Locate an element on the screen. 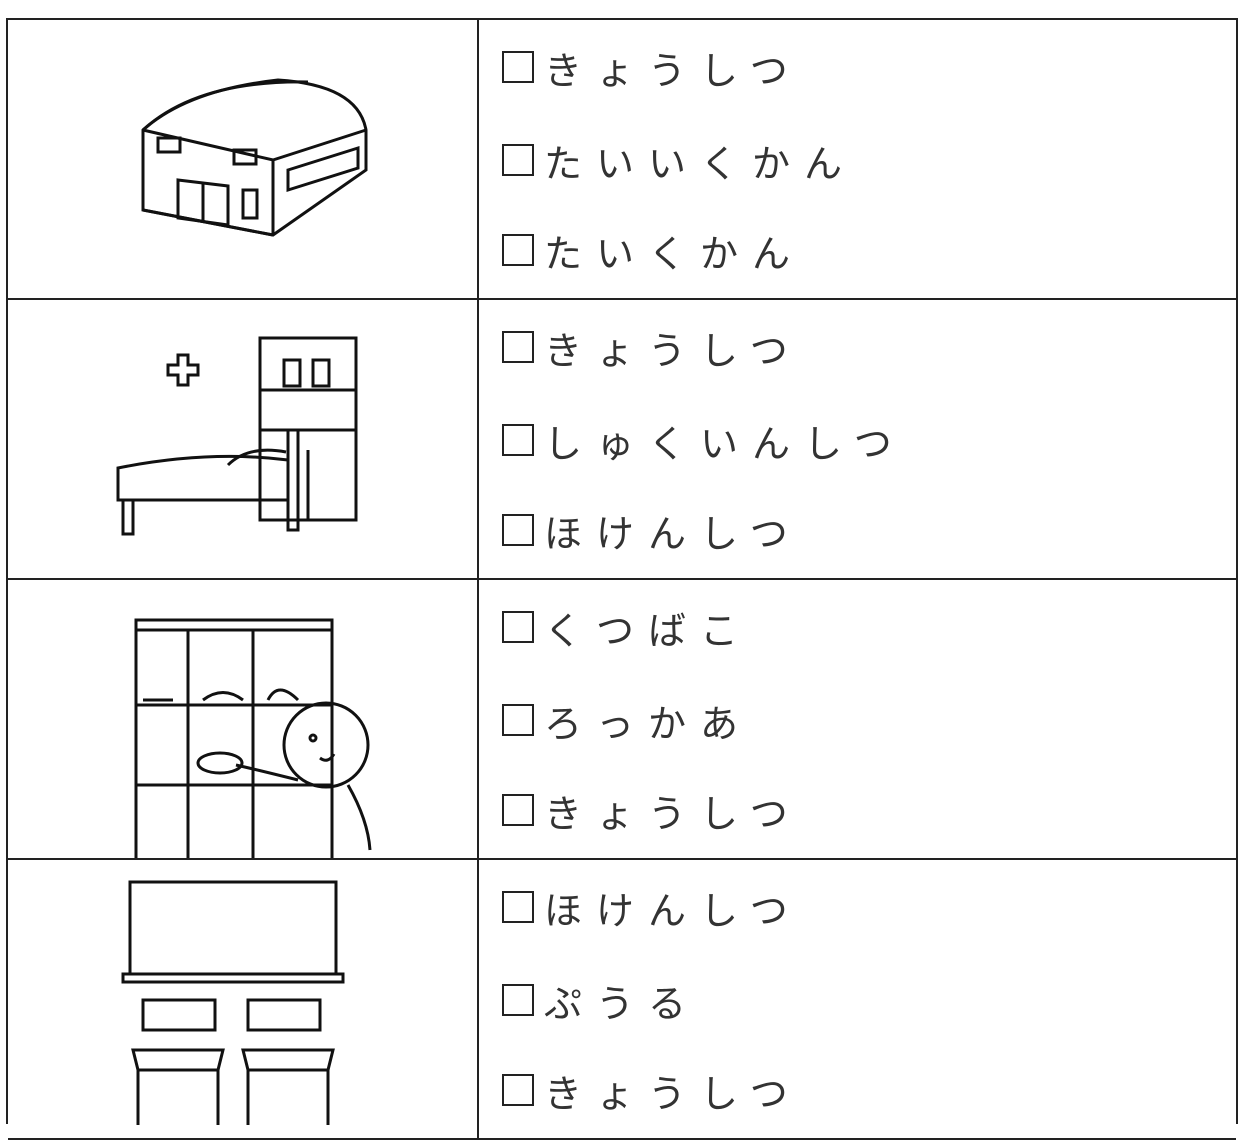 Image resolution: width=1247 pixels, height=1140 pixels. option: しゅくいんしつ is located at coordinates (704, 440).